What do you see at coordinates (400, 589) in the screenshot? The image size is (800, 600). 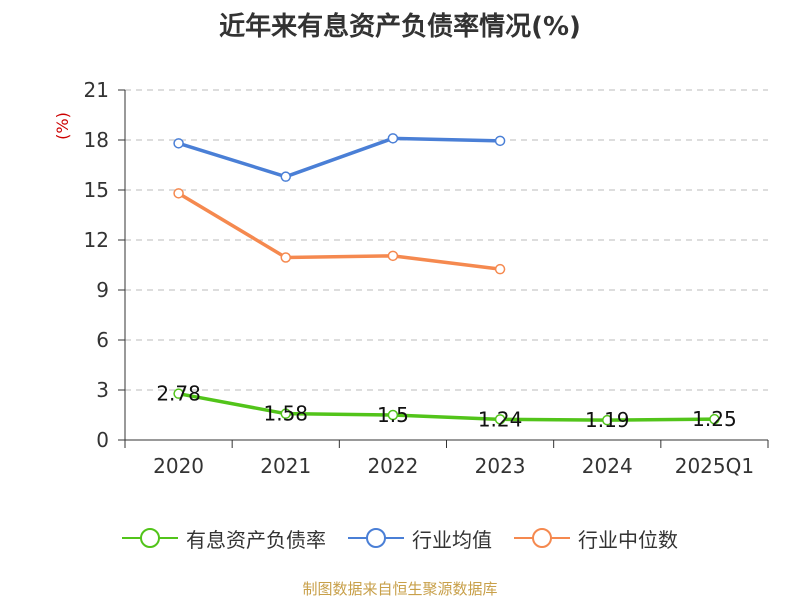 I see `source-note: 制图数据来自恒生聚源数据库` at bounding box center [400, 589].